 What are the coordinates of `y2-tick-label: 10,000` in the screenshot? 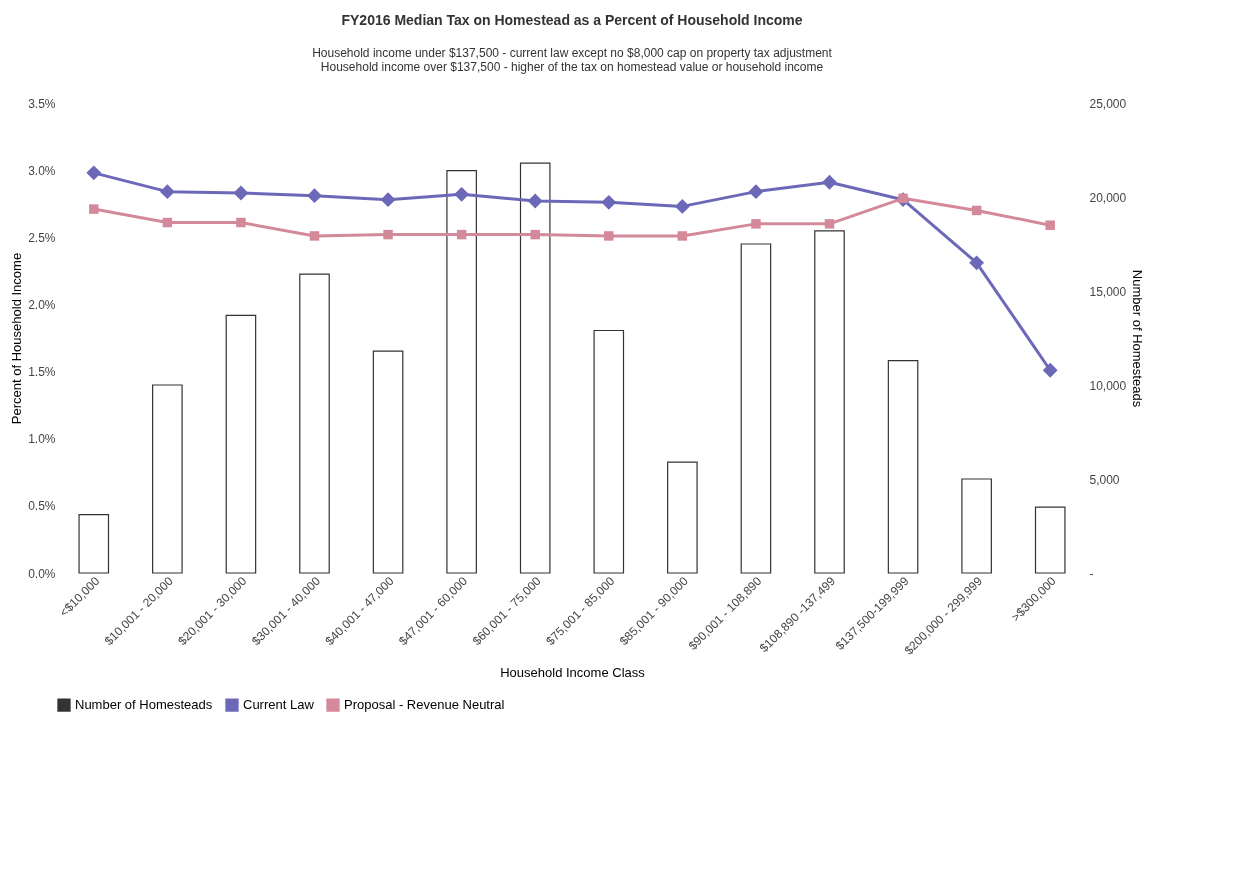 It's located at (1108, 385).